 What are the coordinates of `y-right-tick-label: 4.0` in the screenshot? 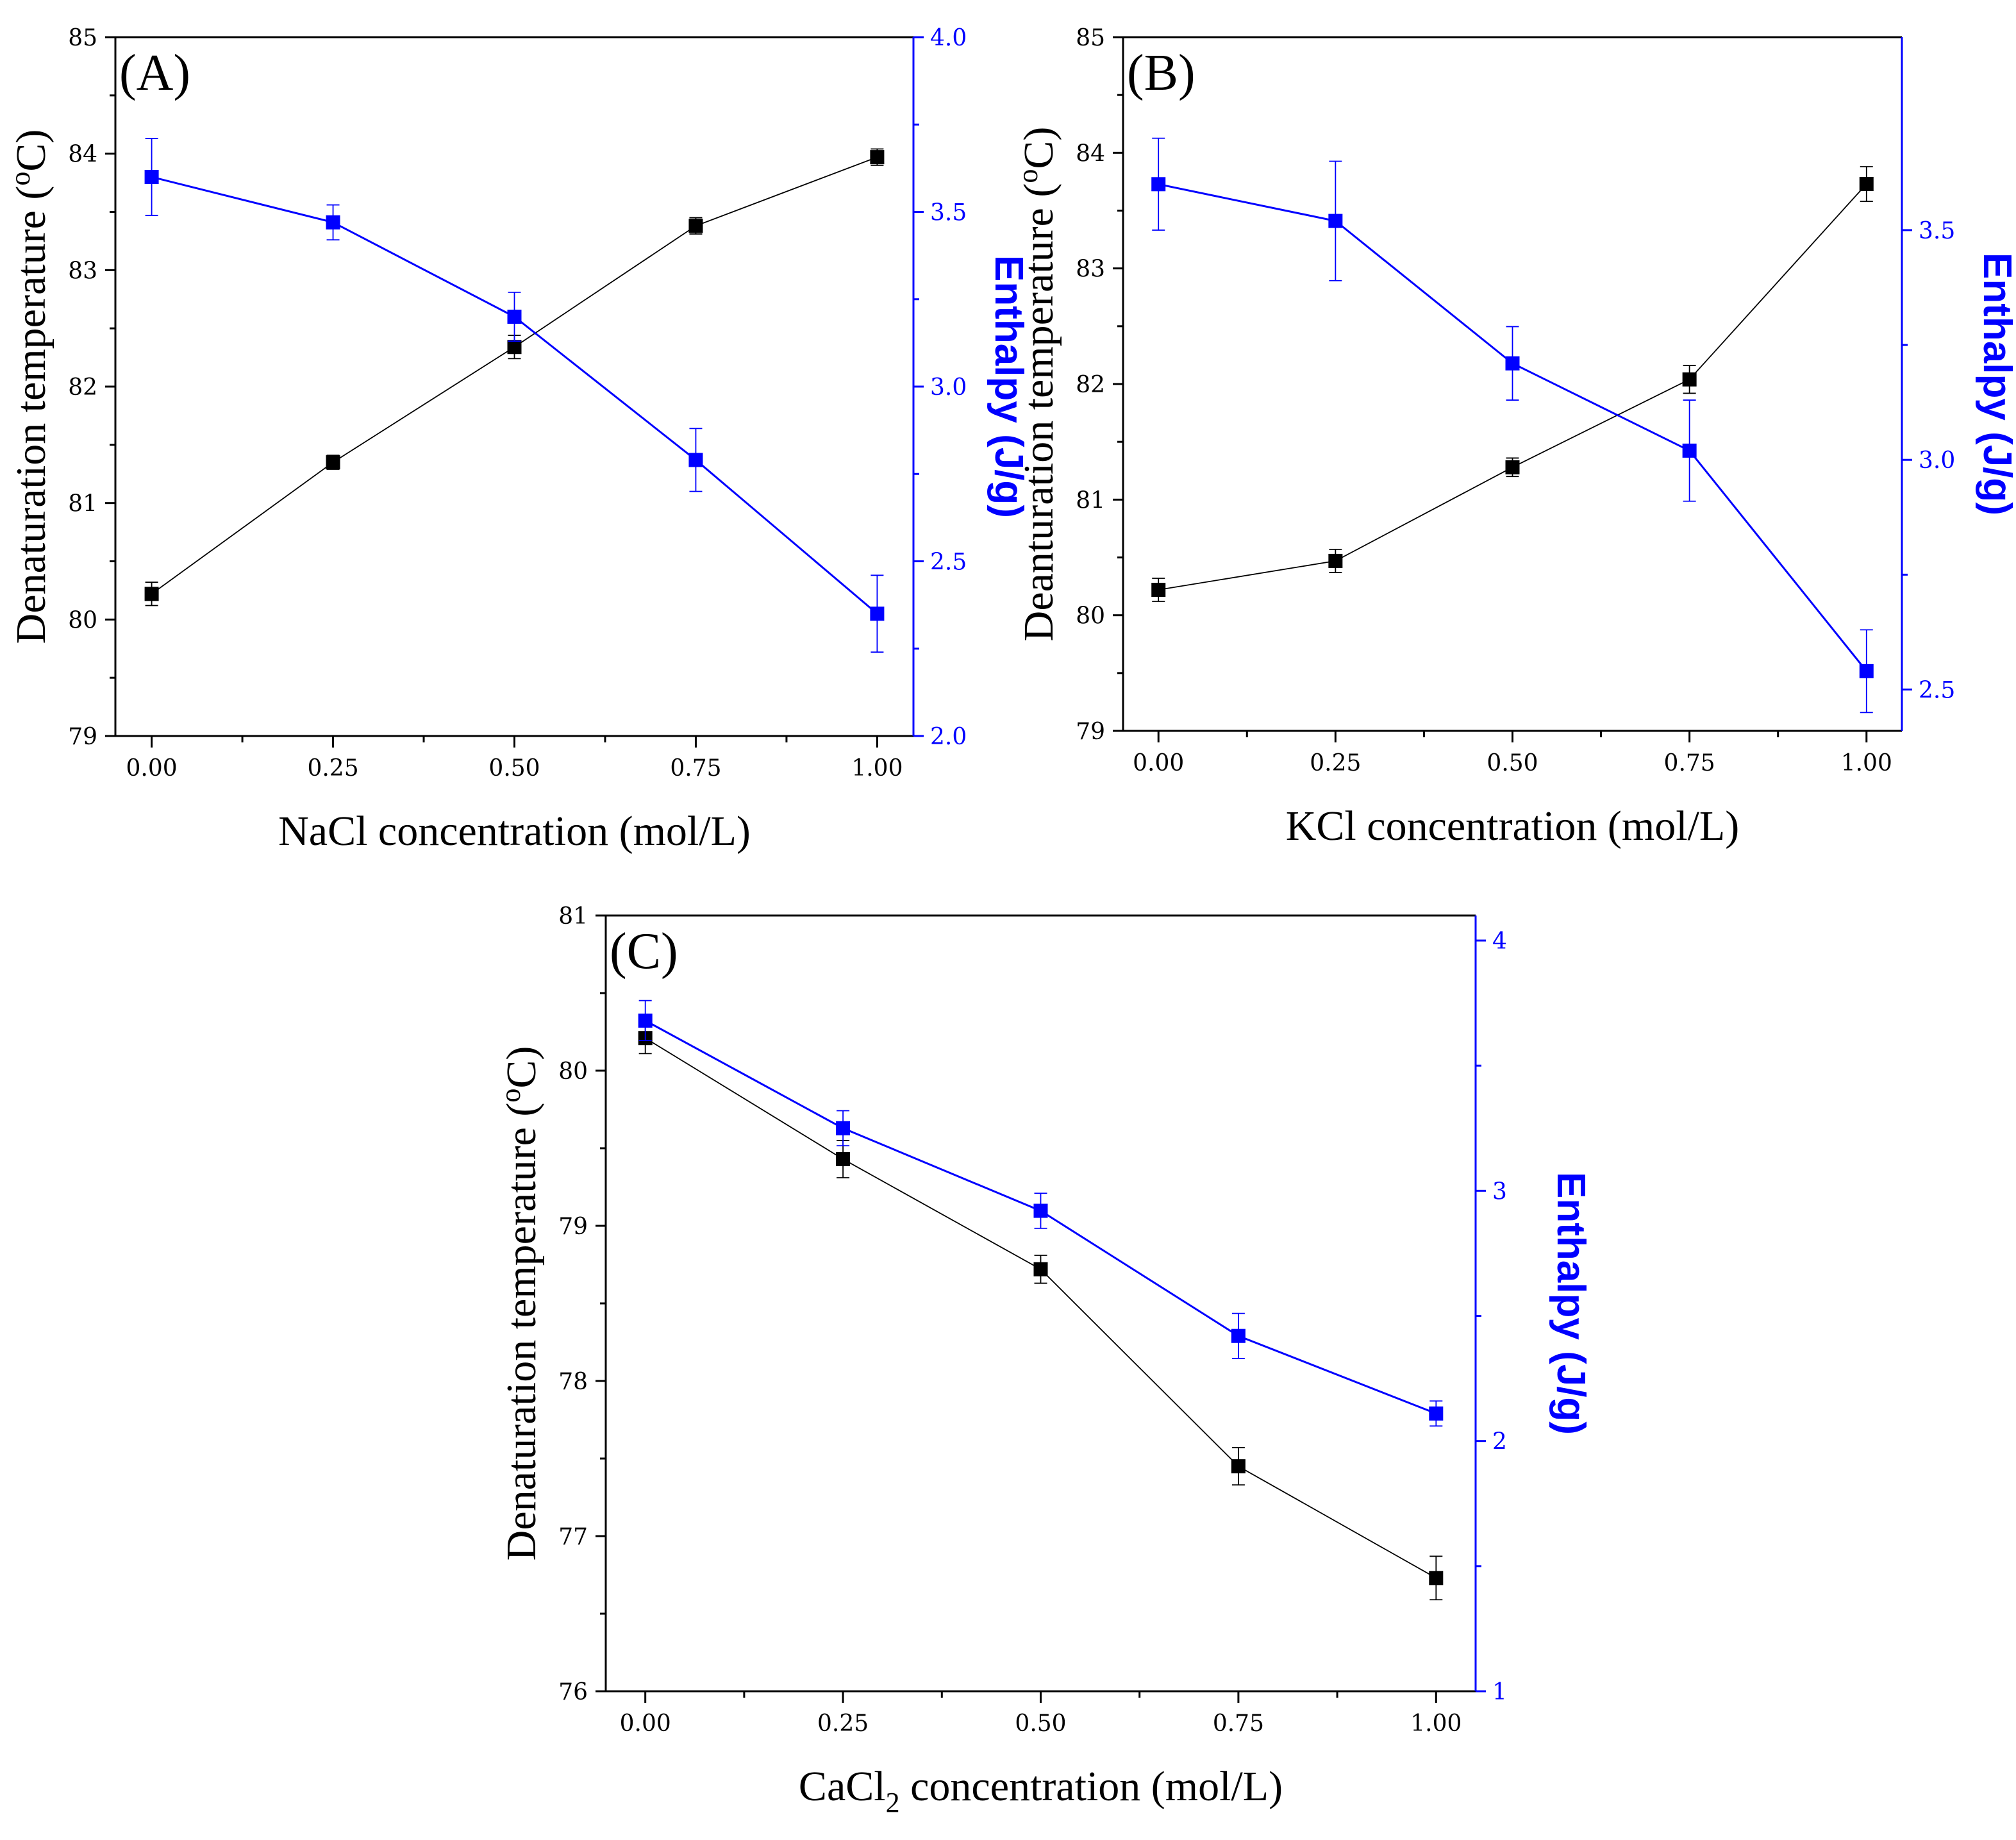 It's located at (948, 38).